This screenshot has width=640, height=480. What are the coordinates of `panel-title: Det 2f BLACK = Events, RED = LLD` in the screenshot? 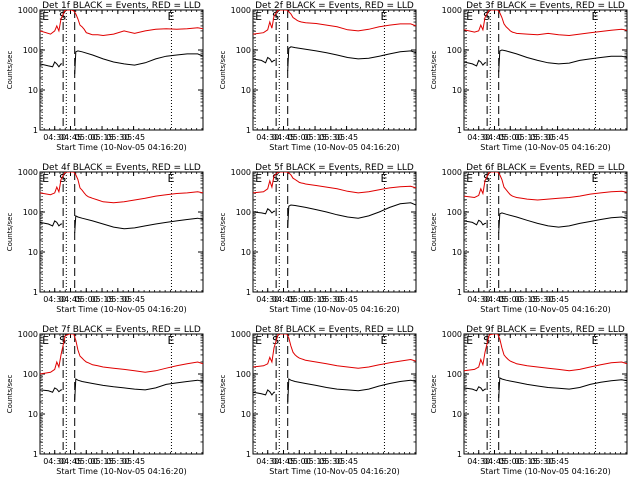 It's located at (334, 6).